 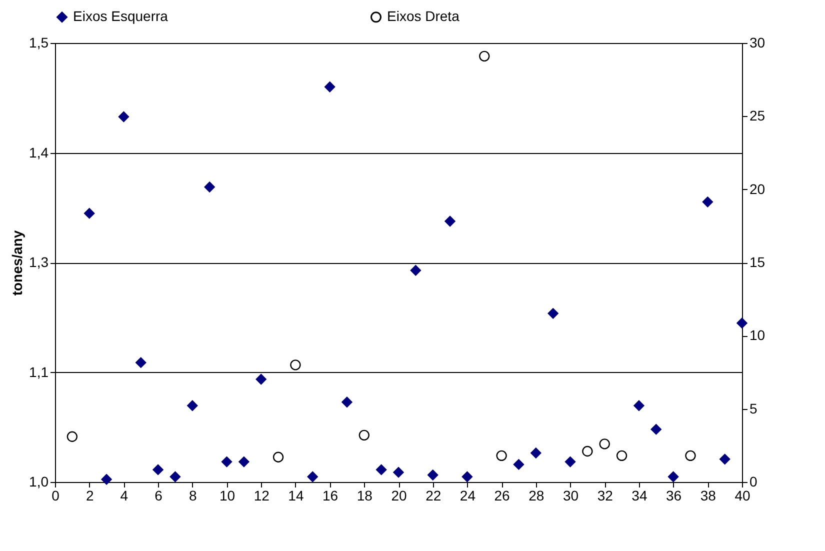 I want to click on y-tick-label: 1,5, so click(x=39, y=42).